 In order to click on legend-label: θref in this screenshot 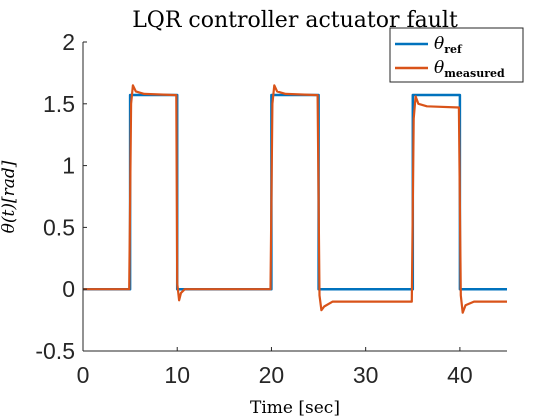, I will do `click(448, 45)`.